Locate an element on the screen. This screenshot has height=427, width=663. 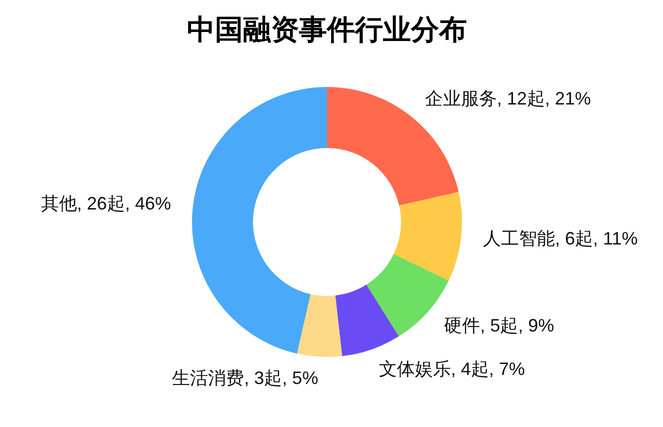
chart-title: 中国融资事件行业分布 is located at coordinates (327, 29).